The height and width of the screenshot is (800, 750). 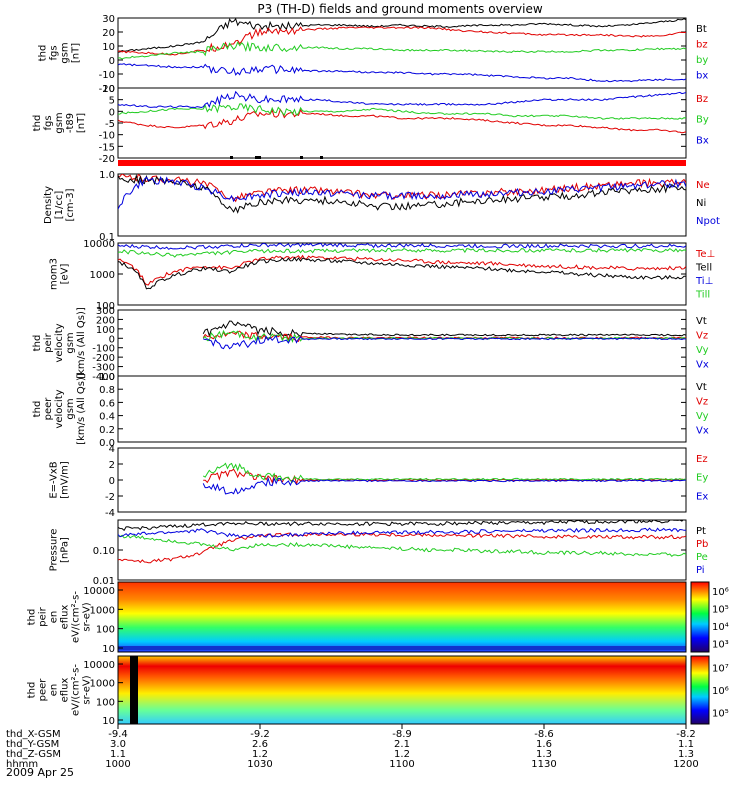 What do you see at coordinates (402, 246) in the screenshot?
I see `series-line-Ti⊥` at bounding box center [402, 246].